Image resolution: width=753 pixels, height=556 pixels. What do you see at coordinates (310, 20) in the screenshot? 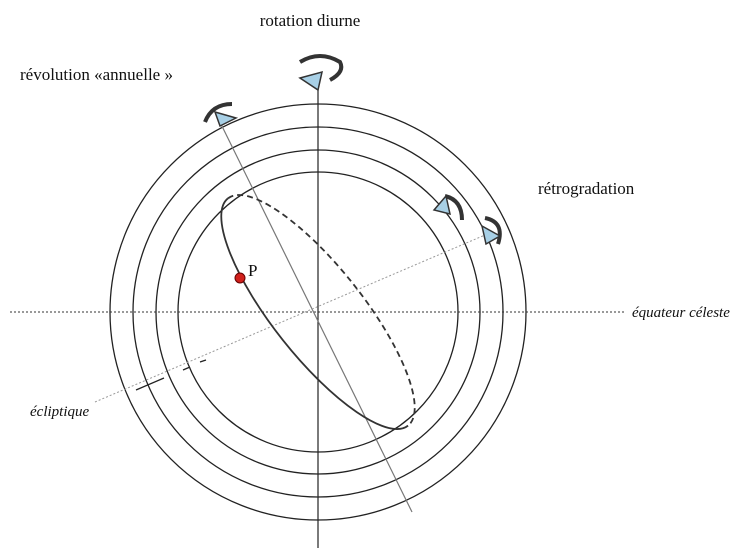
I see `label-rotation: rotation diurne` at bounding box center [310, 20].